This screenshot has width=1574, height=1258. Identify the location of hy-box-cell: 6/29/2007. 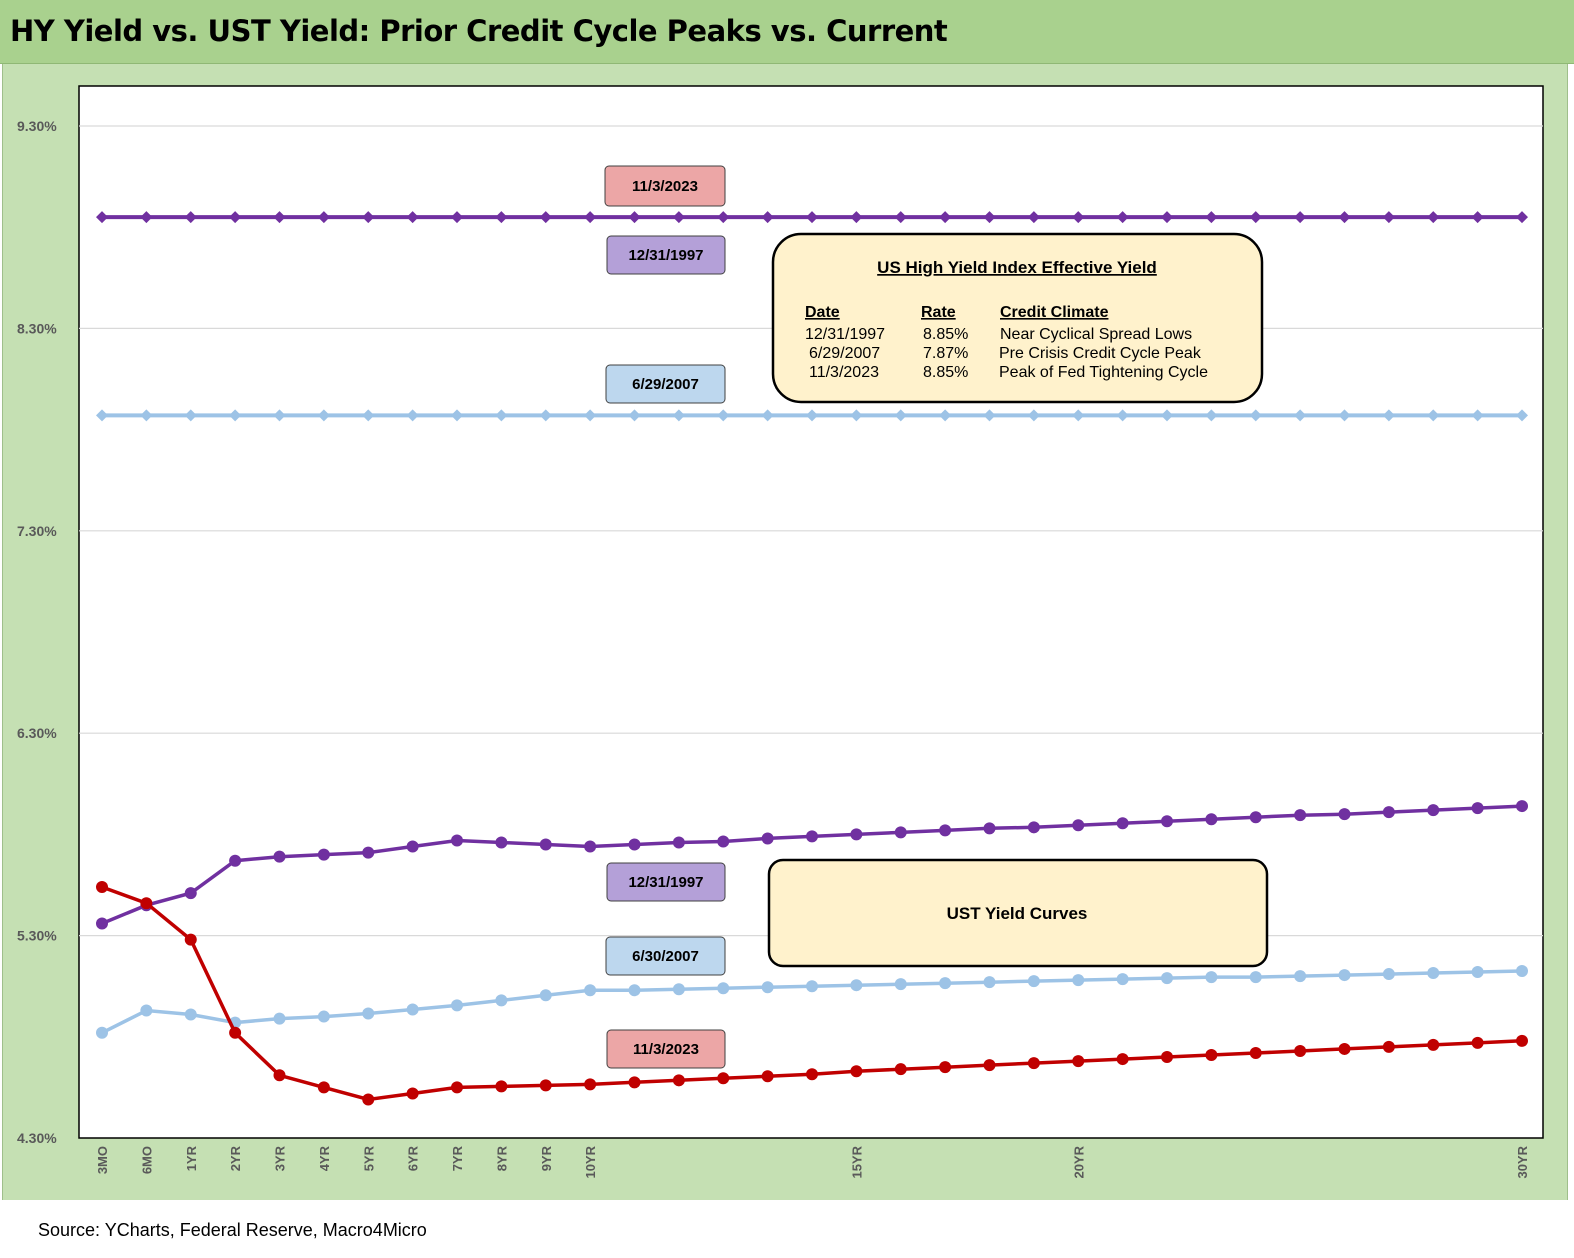
(844, 353).